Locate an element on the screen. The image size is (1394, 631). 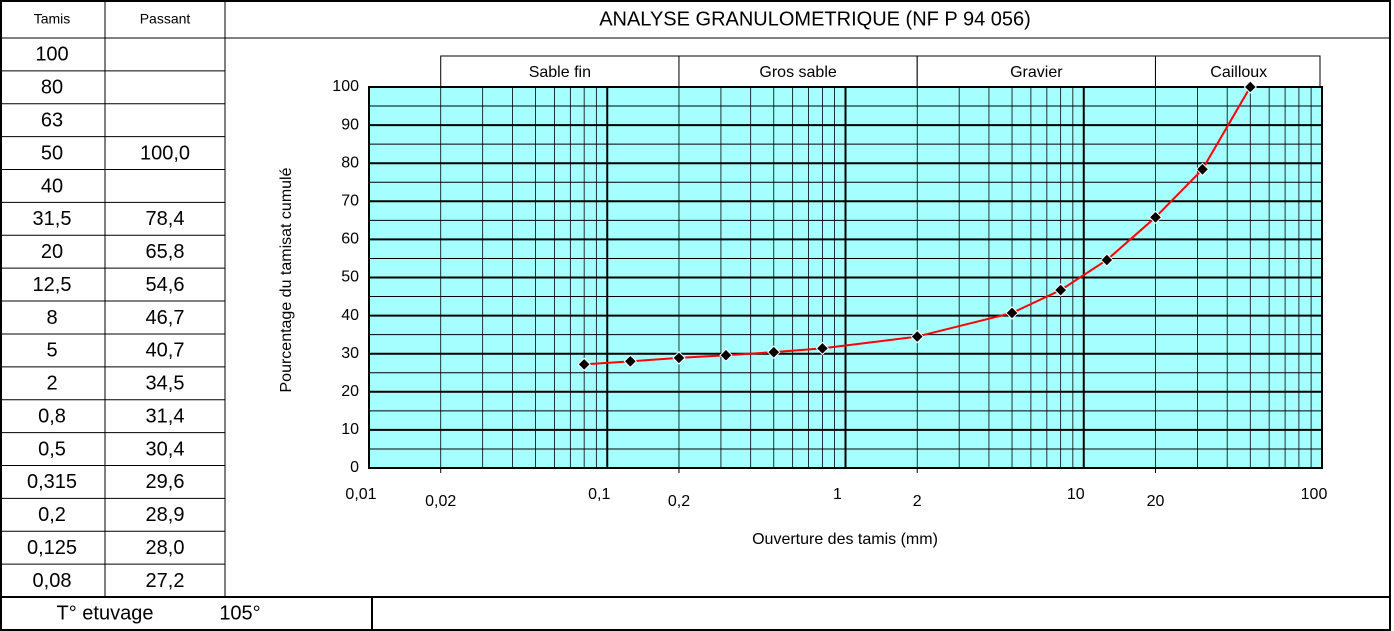
table-cell: 0,315 is located at coordinates (52, 482).